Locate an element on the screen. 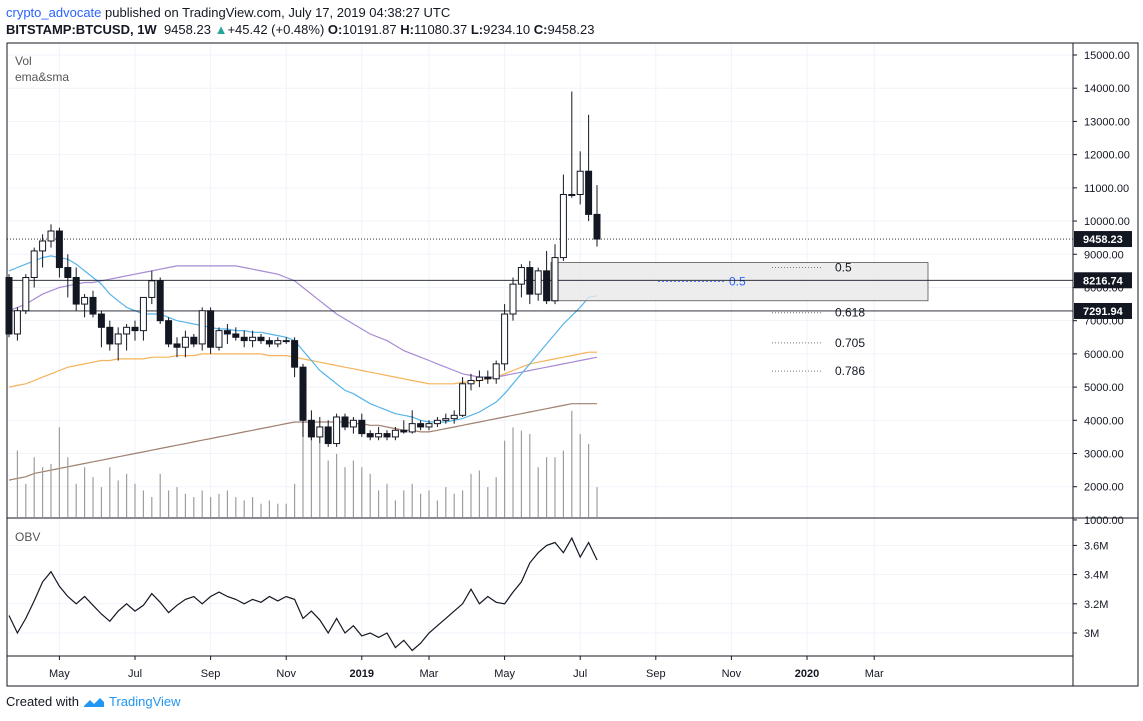 The image size is (1143, 721). time-axis-box is located at coordinates (540, 671).